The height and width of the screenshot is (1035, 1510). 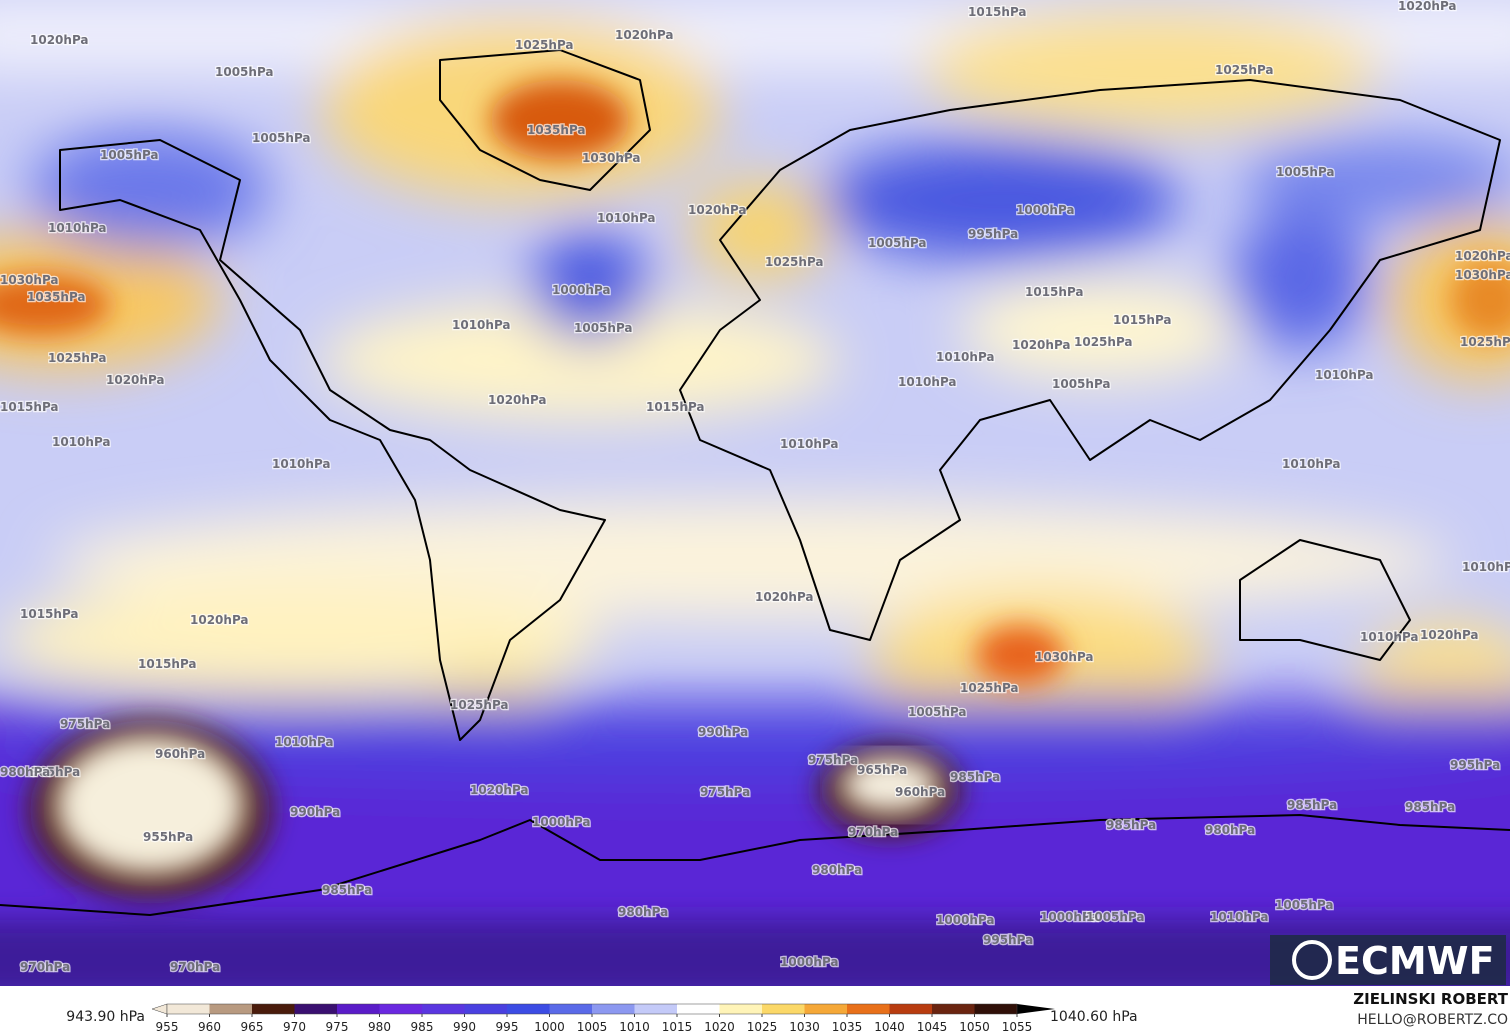 I want to click on author: ZIELINSKI ROBERT, so click(x=1430, y=999).